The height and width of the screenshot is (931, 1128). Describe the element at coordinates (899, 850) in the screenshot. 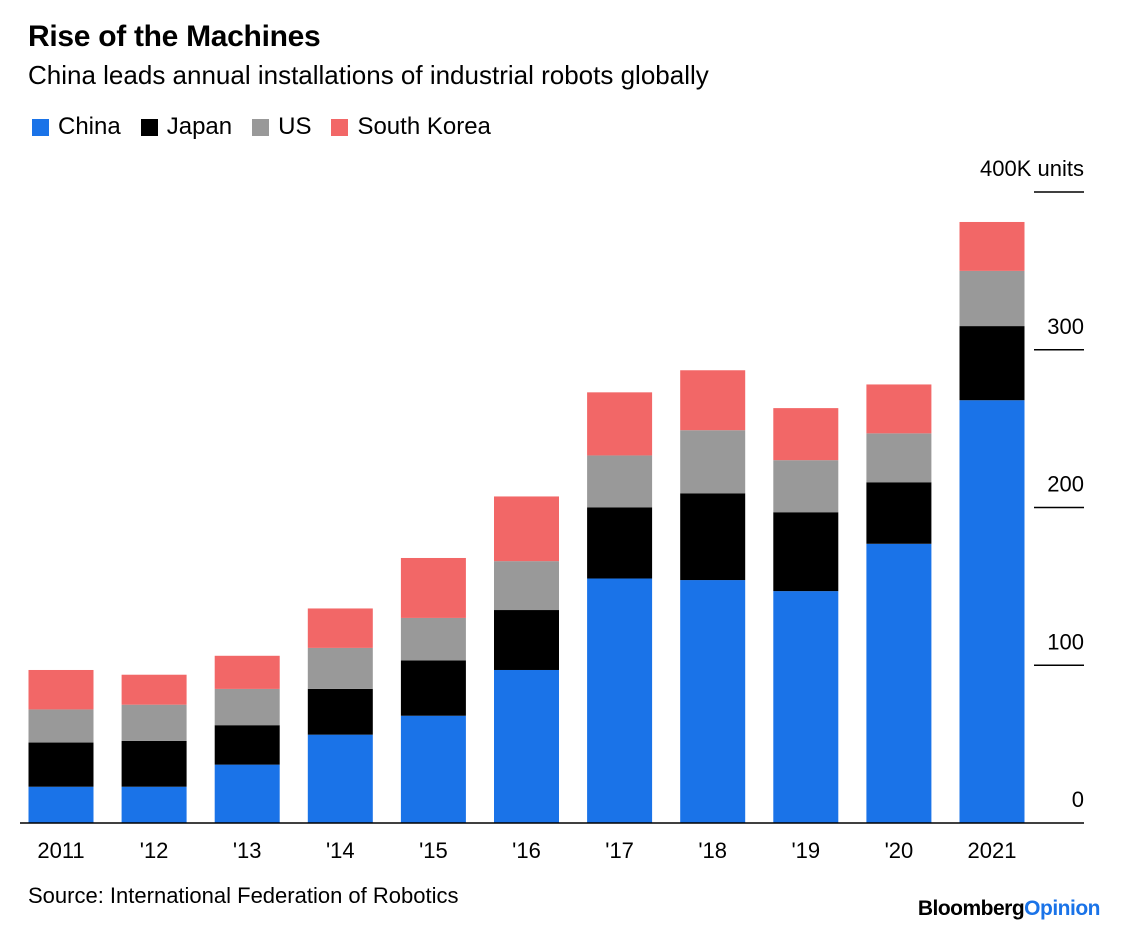

I see `x-tick-label-20: '20` at that location.